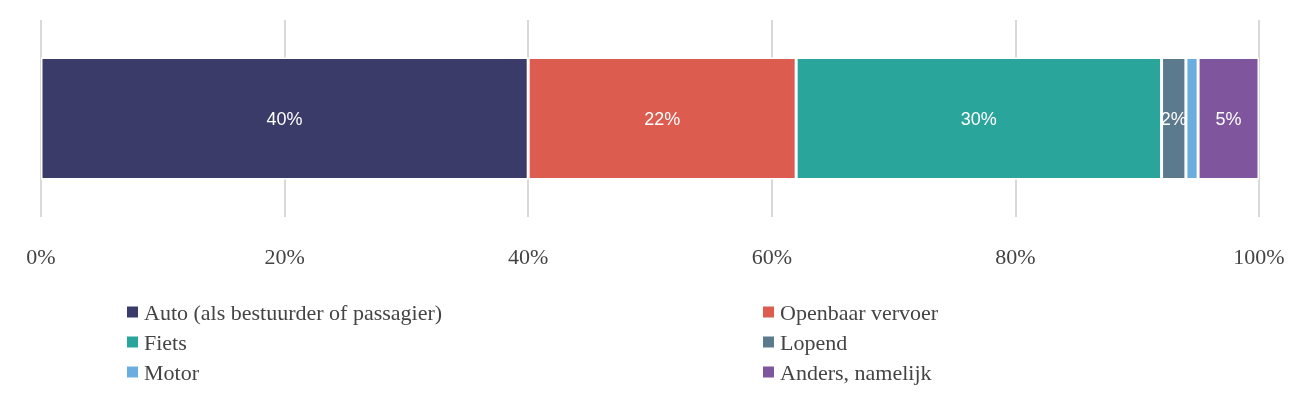 The image size is (1305, 400). I want to click on x-tick-label: 80%, so click(1015, 256).